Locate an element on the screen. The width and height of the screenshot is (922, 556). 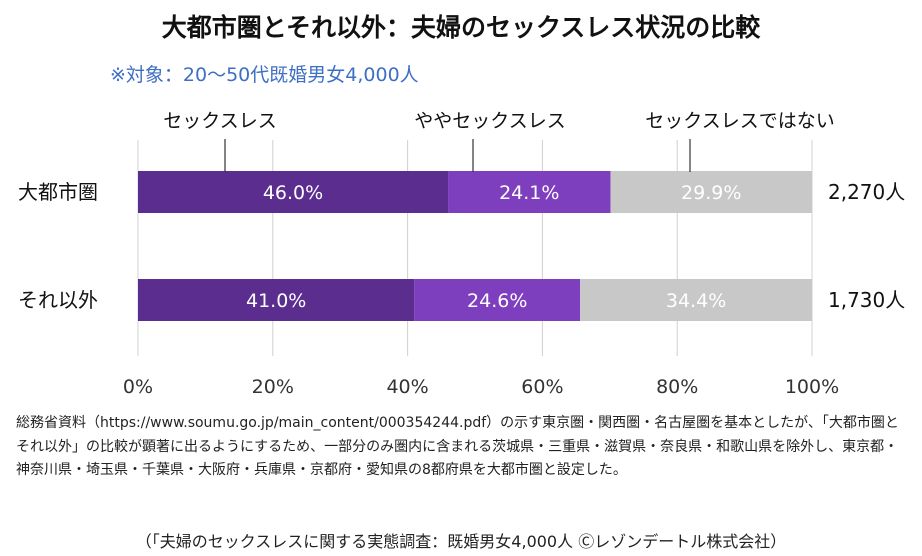
chart-subtitle: ※対象：20～50代既婚男女4,000人 is located at coordinates (264, 75).